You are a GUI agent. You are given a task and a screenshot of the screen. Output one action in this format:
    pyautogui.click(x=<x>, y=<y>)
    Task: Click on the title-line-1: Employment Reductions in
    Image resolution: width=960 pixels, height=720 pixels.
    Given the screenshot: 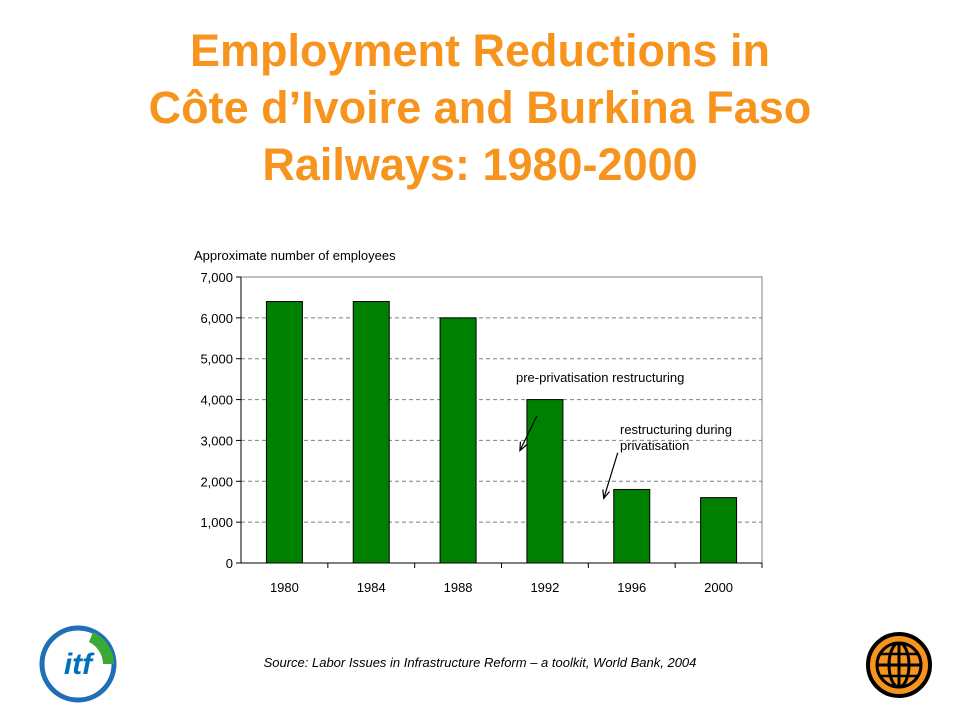 What is the action you would take?
    pyautogui.click(x=480, y=50)
    